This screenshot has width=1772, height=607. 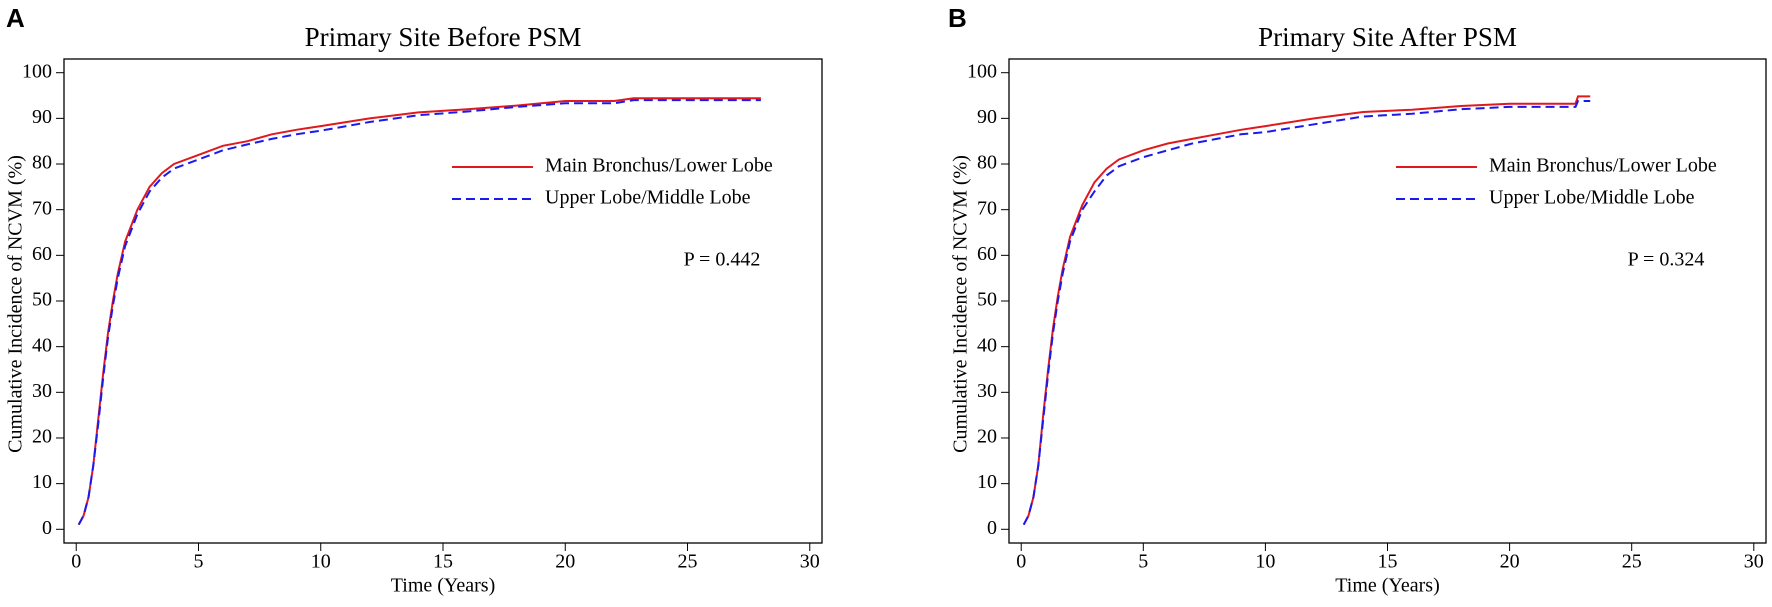 I want to click on panel-label: A, so click(x=15, y=18).